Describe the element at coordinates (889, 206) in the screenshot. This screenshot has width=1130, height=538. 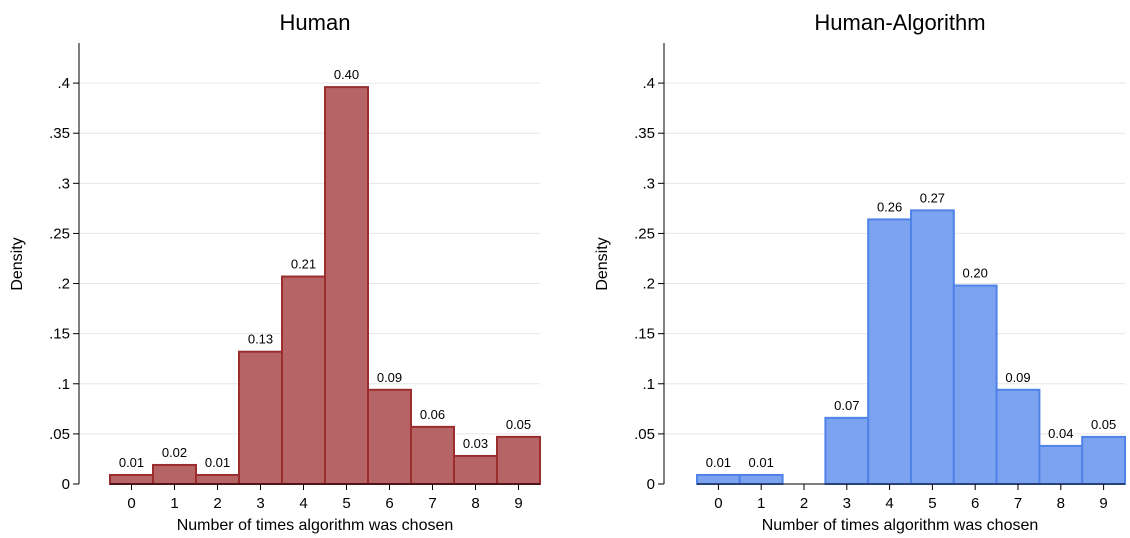
I see `data-label: 0.26` at that location.